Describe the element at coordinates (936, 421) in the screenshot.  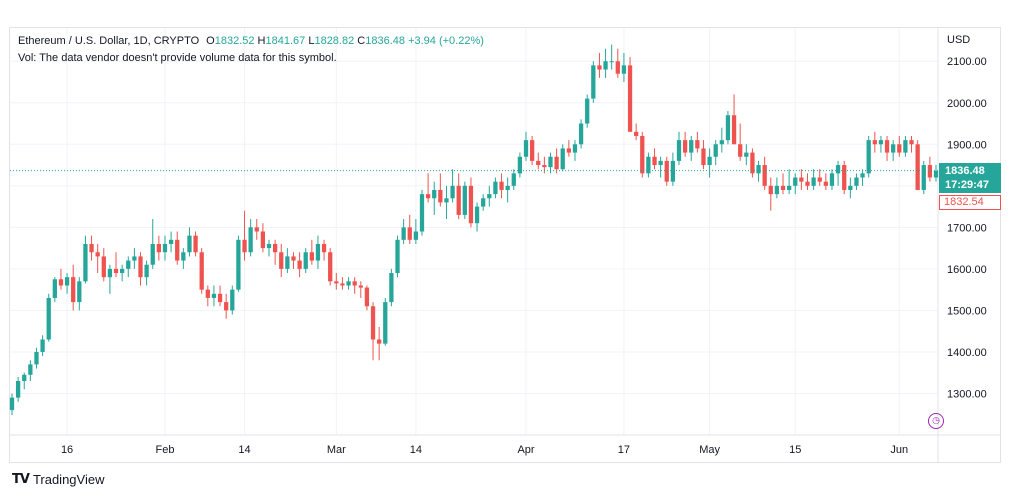
I see `clock-icon: ◷` at that location.